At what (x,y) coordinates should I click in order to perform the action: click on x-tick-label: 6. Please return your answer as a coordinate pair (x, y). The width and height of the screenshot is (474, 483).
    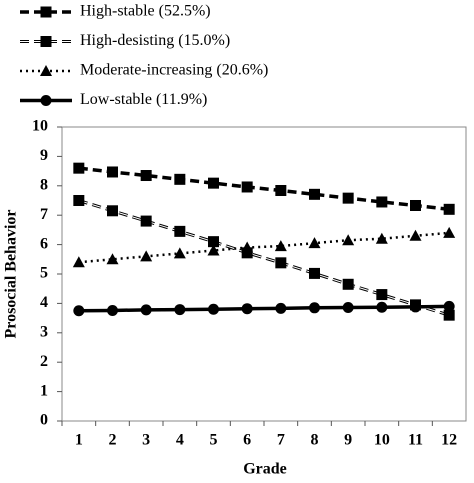
    Looking at the image, I should click on (247, 440).